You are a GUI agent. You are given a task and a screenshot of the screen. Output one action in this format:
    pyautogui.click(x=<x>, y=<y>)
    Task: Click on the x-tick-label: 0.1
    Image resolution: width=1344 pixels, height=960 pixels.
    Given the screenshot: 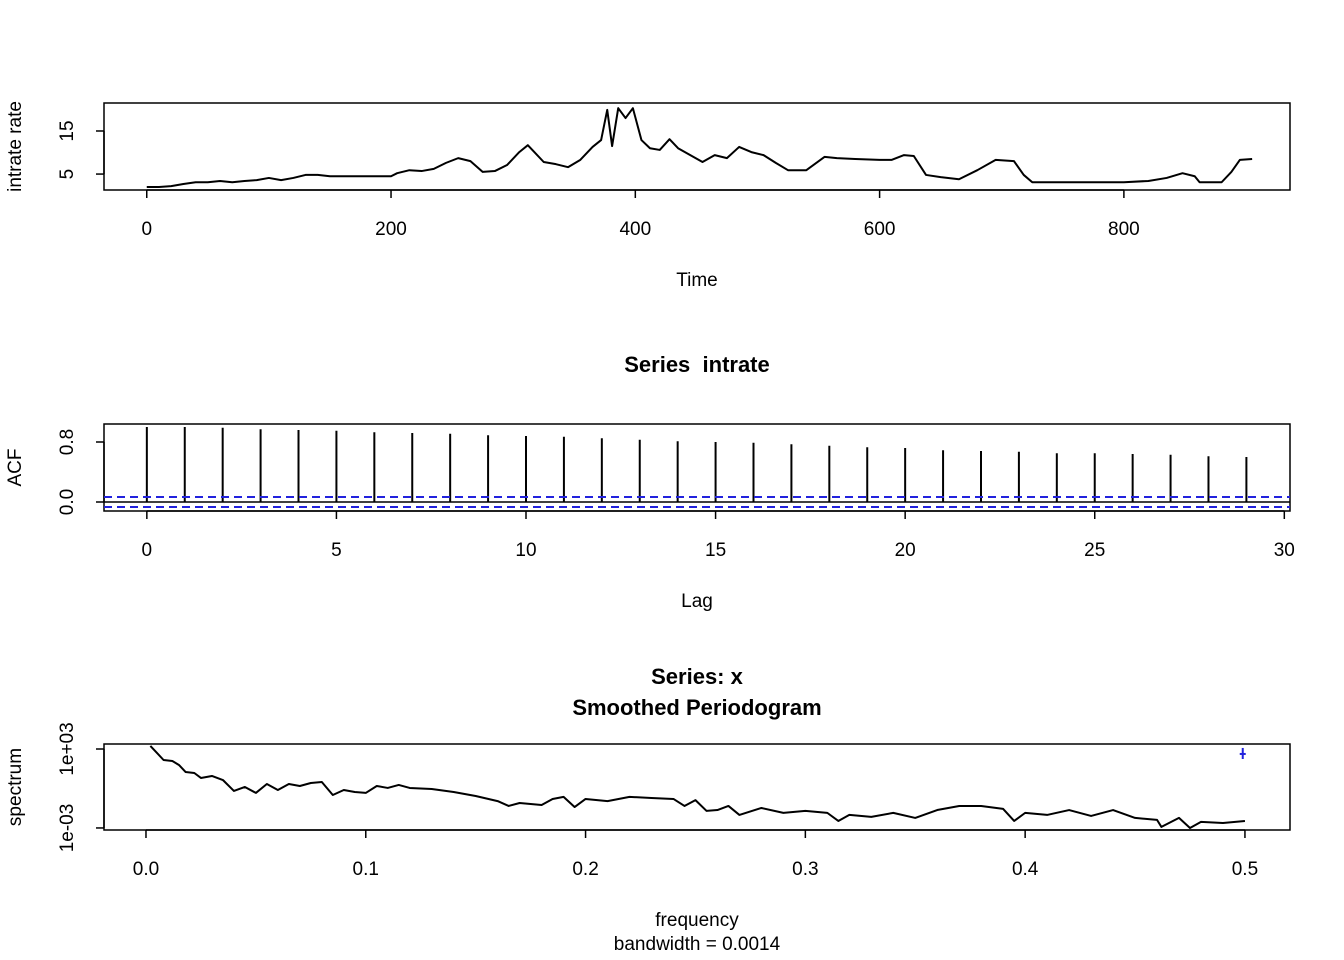 What is the action you would take?
    pyautogui.click(x=366, y=869)
    